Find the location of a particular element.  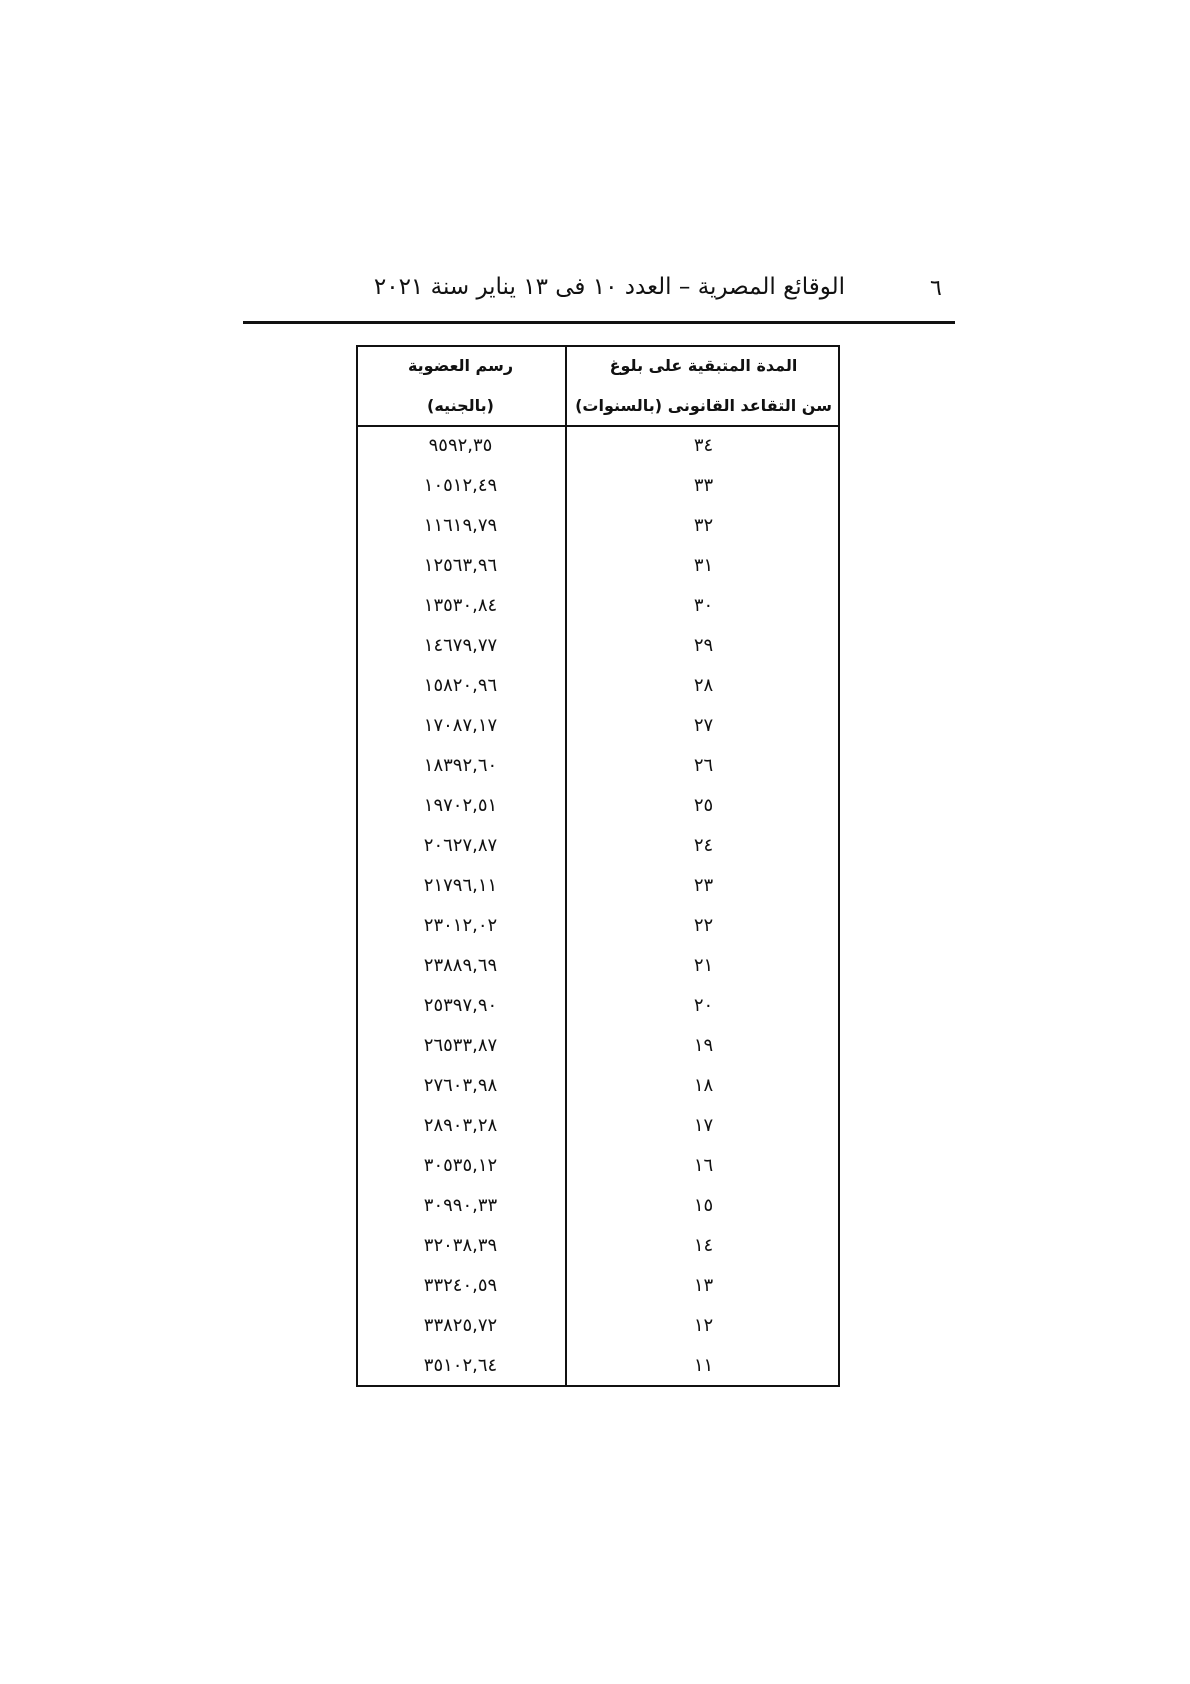

years-cell: ٣٤ is located at coordinates (703, 445).